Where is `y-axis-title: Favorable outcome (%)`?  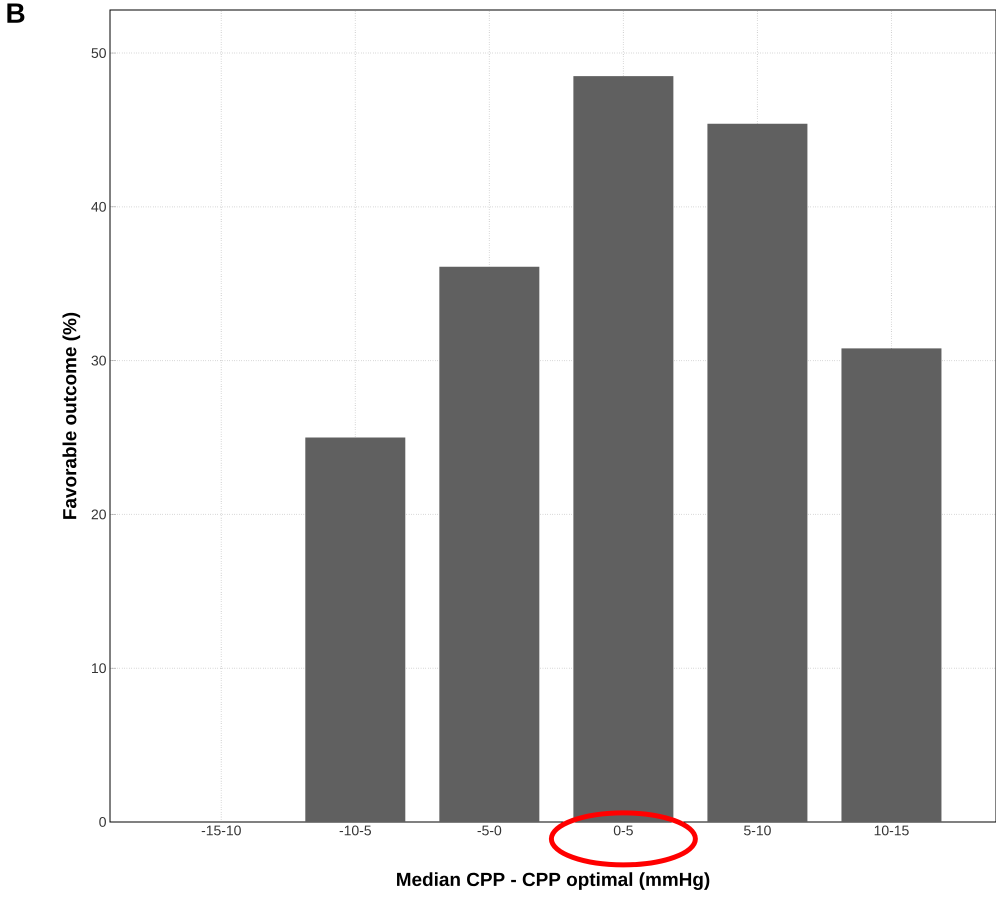
y-axis-title: Favorable outcome (%) is located at coordinates (71, 415).